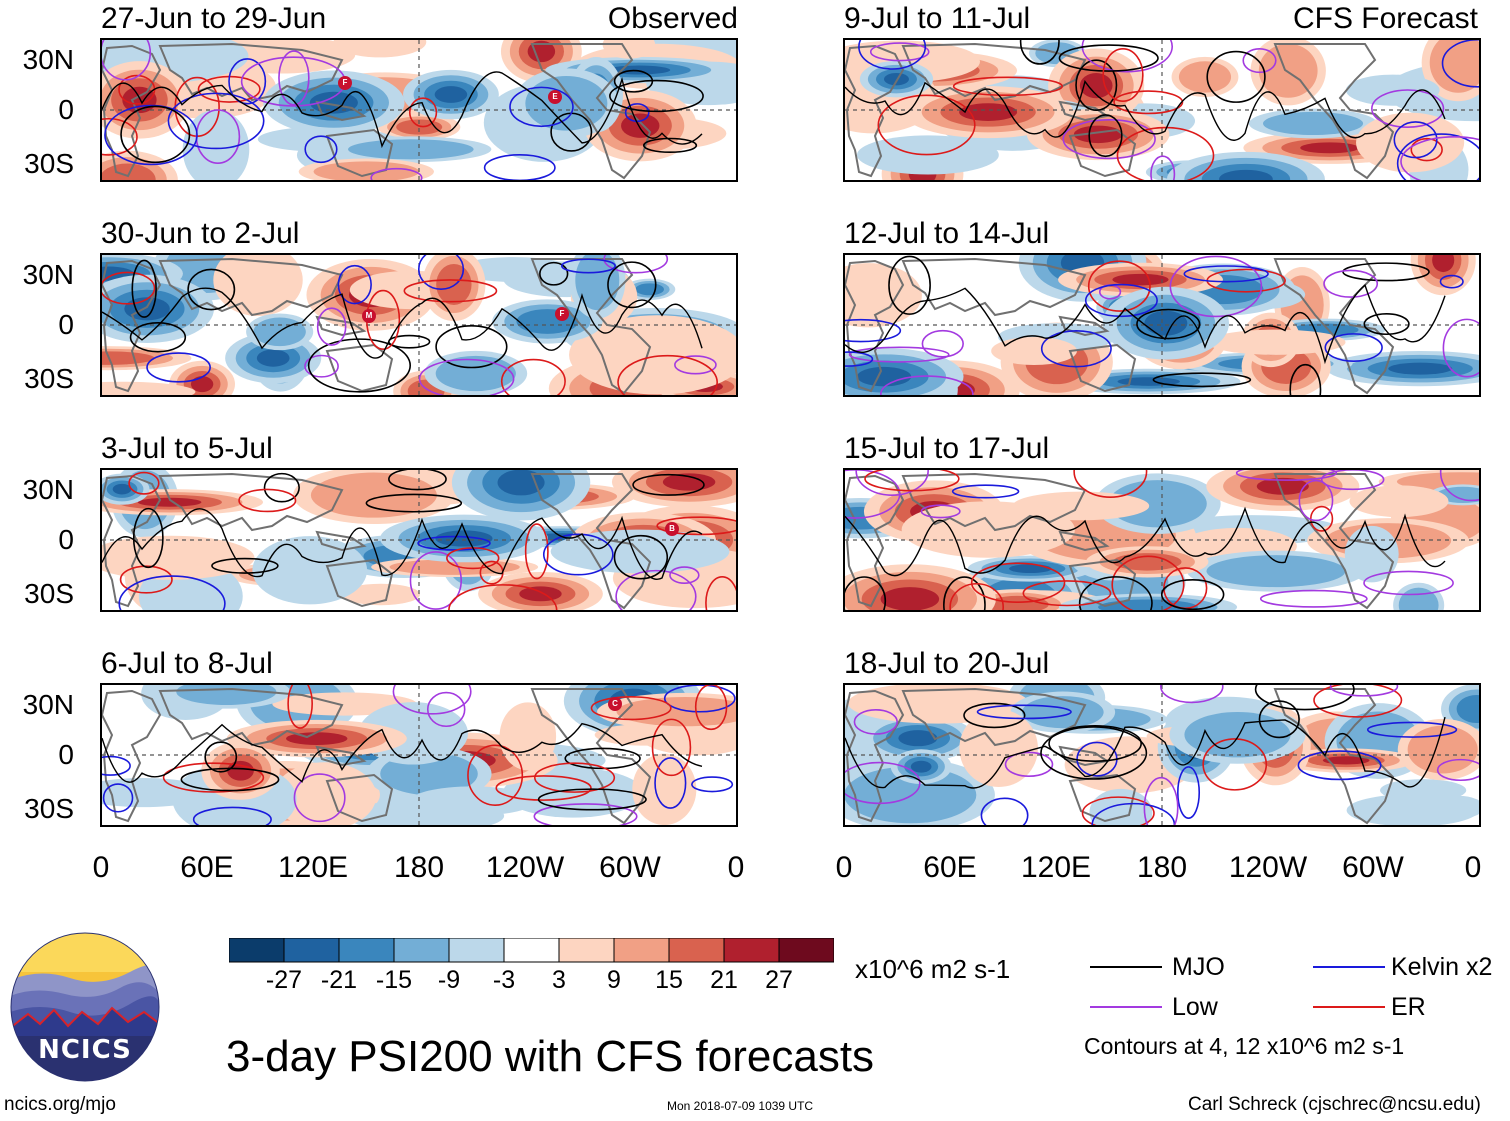 This screenshot has height=1121, width=1510. What do you see at coordinates (214, 18) in the screenshot?
I see `panel-title: 27-Jun to 29-Jun` at bounding box center [214, 18].